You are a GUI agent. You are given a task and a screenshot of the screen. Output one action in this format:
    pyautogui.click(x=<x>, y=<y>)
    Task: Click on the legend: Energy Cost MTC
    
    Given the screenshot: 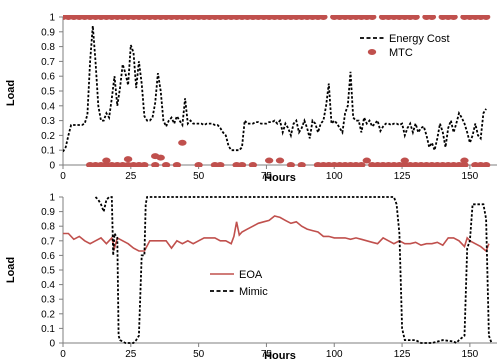 What is the action you would take?
    pyautogui.click(x=405, y=46)
    